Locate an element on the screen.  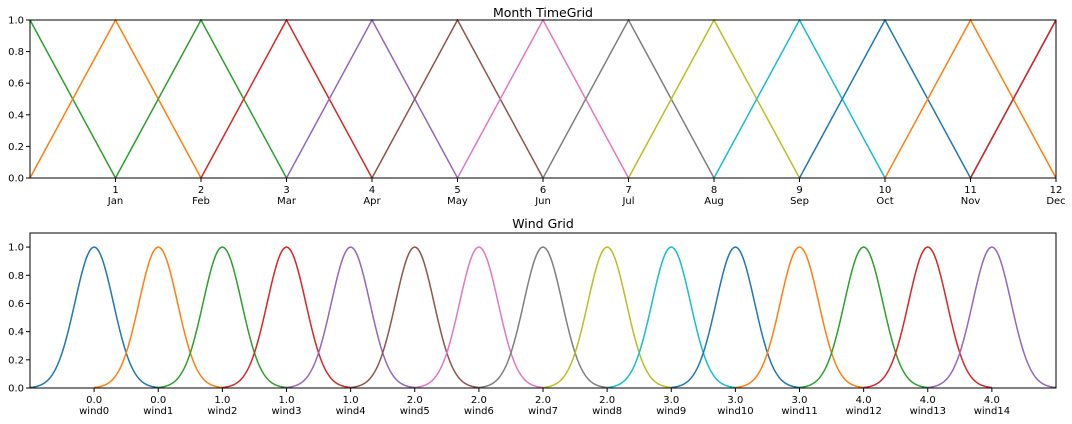
x-tick-sublabel: wind12 is located at coordinates (863, 411).